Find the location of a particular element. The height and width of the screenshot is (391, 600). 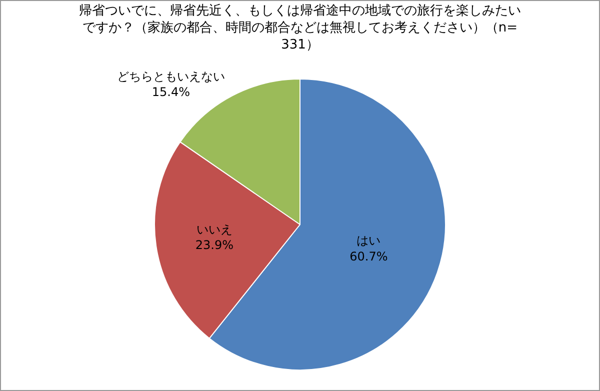

slice-label: はい is located at coordinates (368, 241).